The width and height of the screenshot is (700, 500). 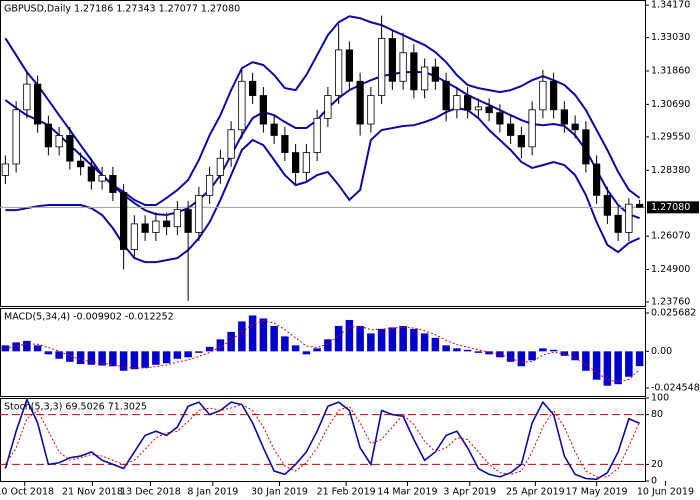 What do you see at coordinates (670, 136) in the screenshot?
I see `y-tick-label: 1.29550` at bounding box center [670, 136].